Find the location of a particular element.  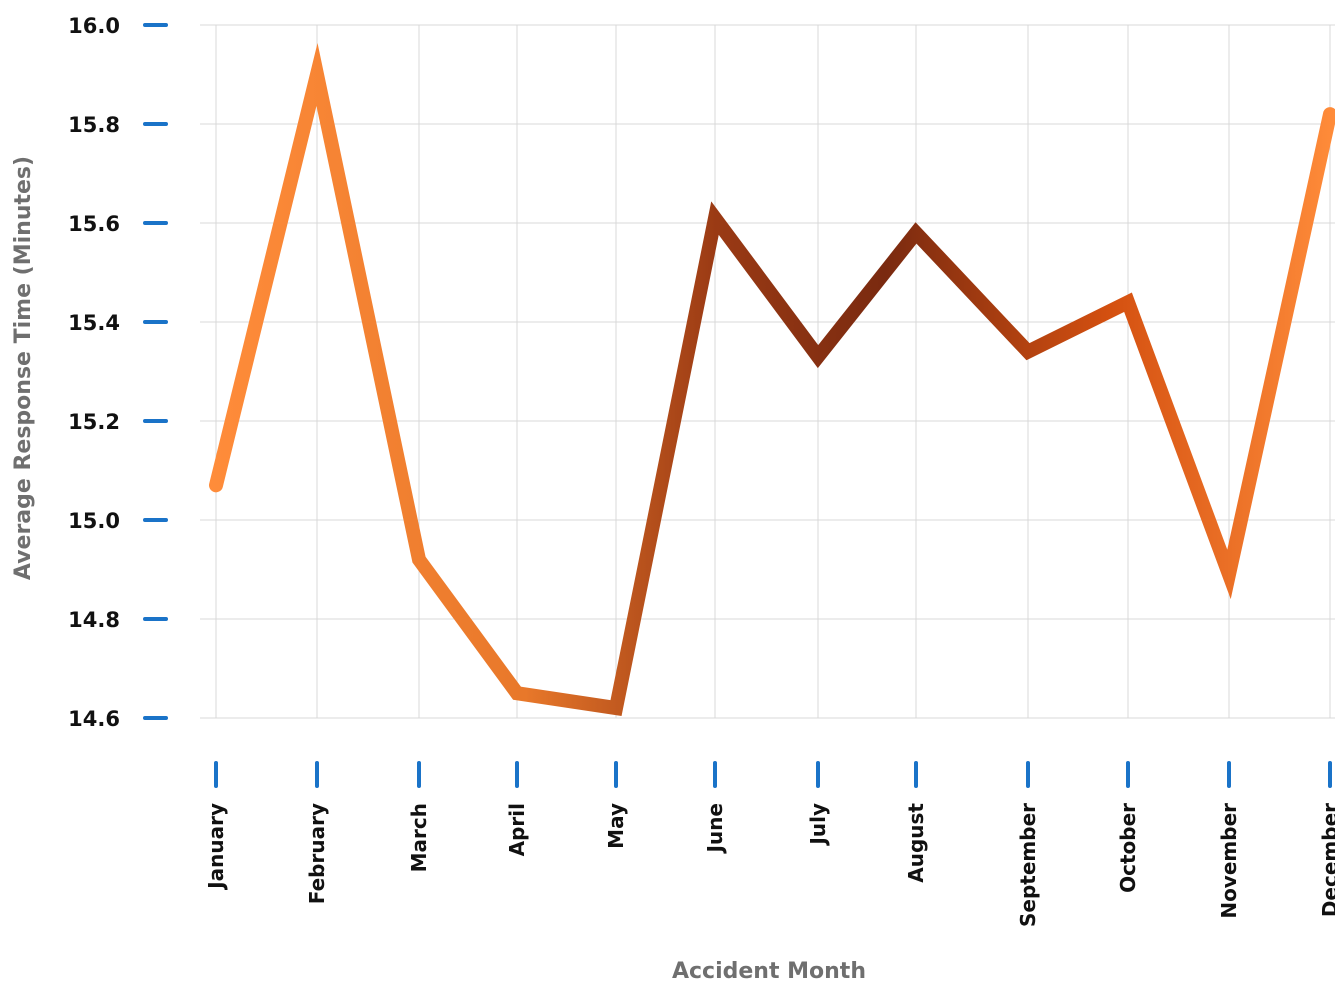

y-tick-label: 15.2 is located at coordinates (94, 422).